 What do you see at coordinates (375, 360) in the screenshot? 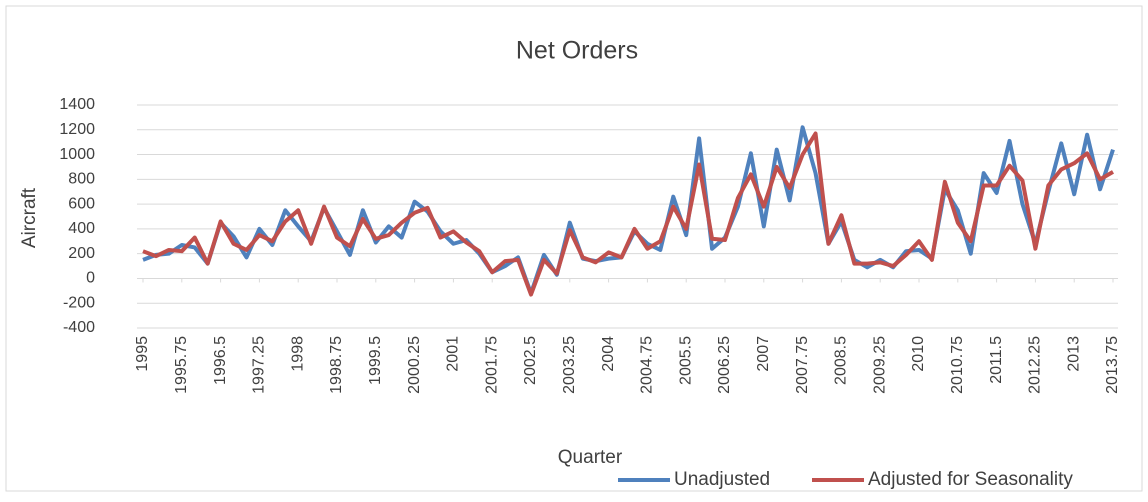
I see `x-tick-label: 1999.5` at bounding box center [375, 360].